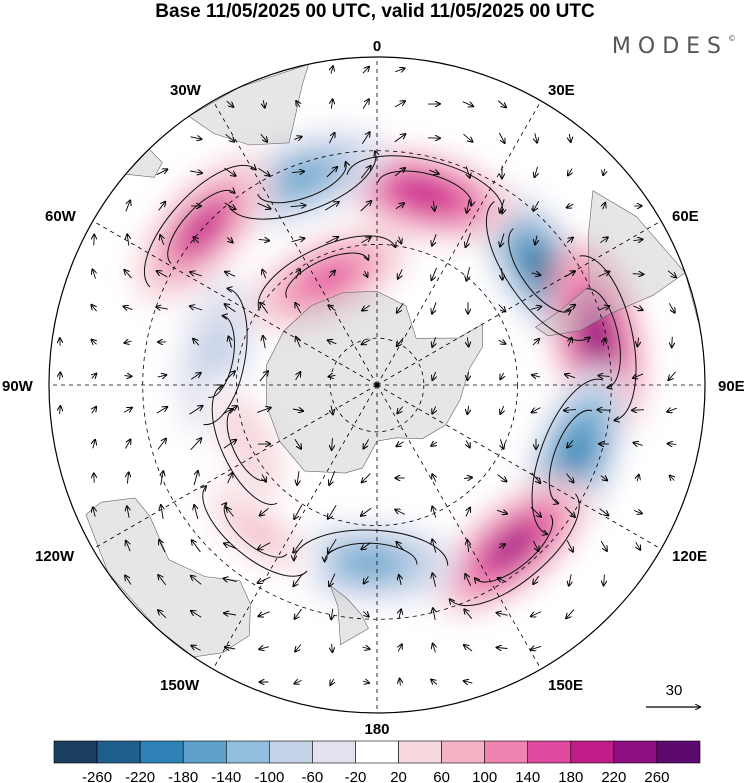 The height and width of the screenshot is (783, 750). Describe the element at coordinates (613, 776) in the screenshot. I see `colorbar-tick-label: 220` at that location.